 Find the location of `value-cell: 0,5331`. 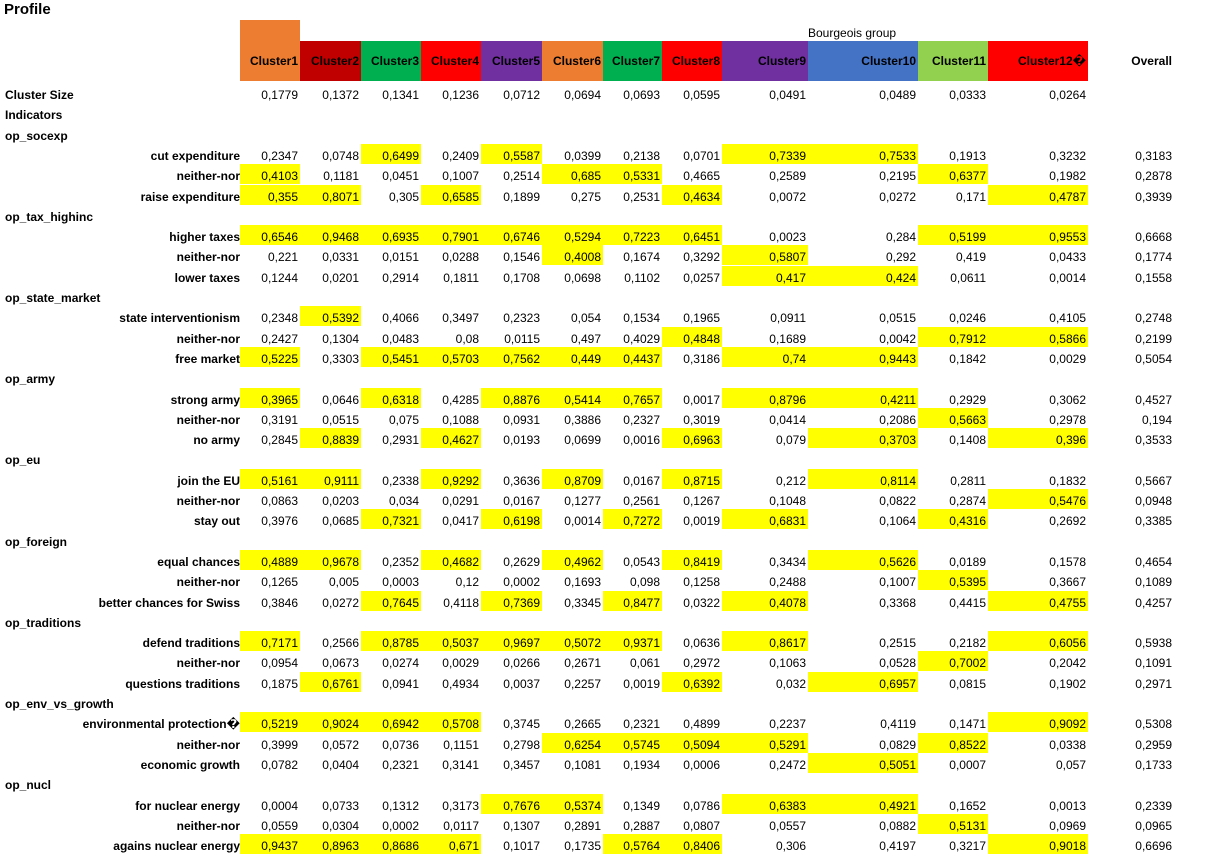

value-cell: 0,5331 is located at coordinates (632, 174).